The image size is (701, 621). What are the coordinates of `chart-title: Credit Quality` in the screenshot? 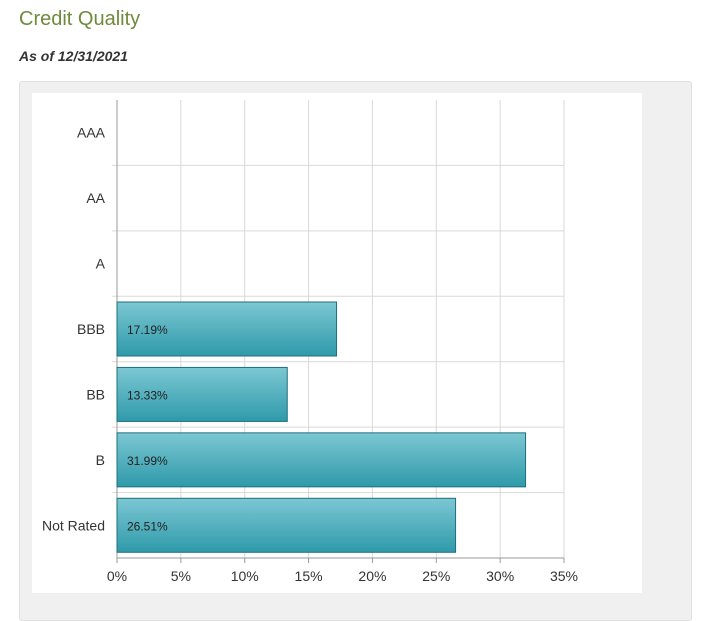 It's located at (80, 19).